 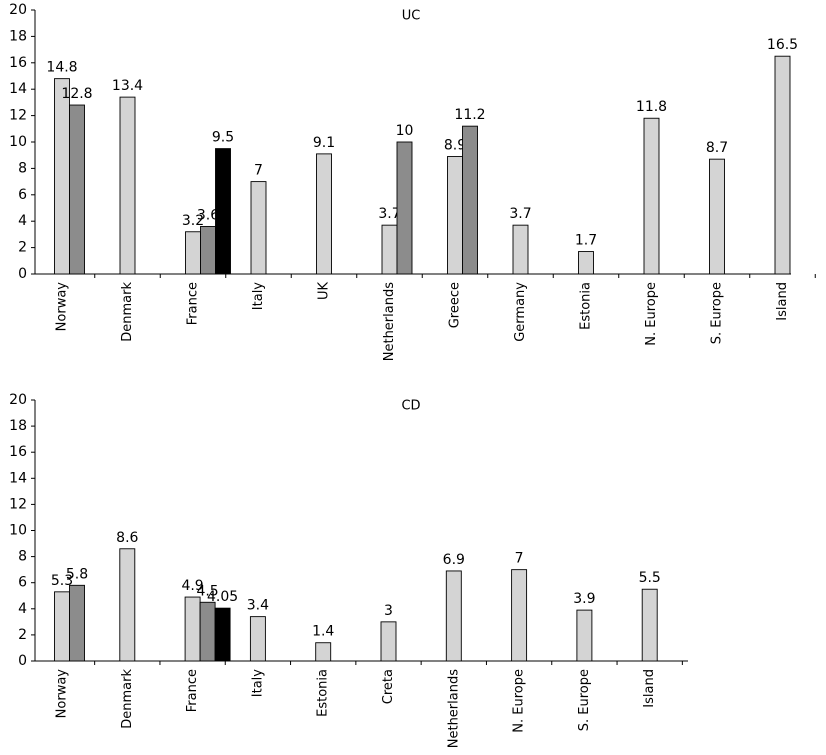 I want to click on cd-data-label: 4.5, so click(x=207, y=591).